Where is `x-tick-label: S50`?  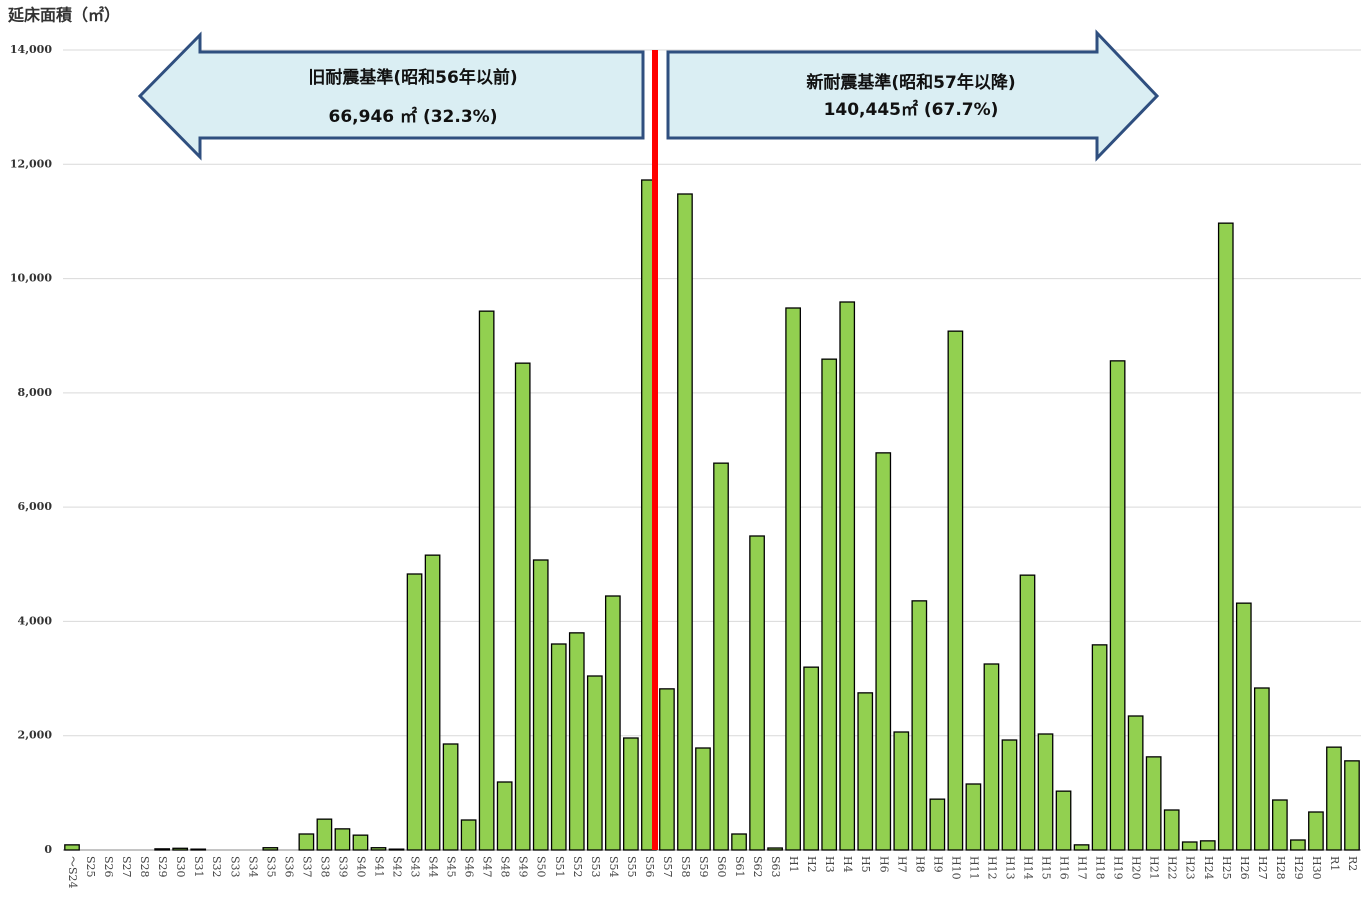 x-tick-label: S50 is located at coordinates (541, 867).